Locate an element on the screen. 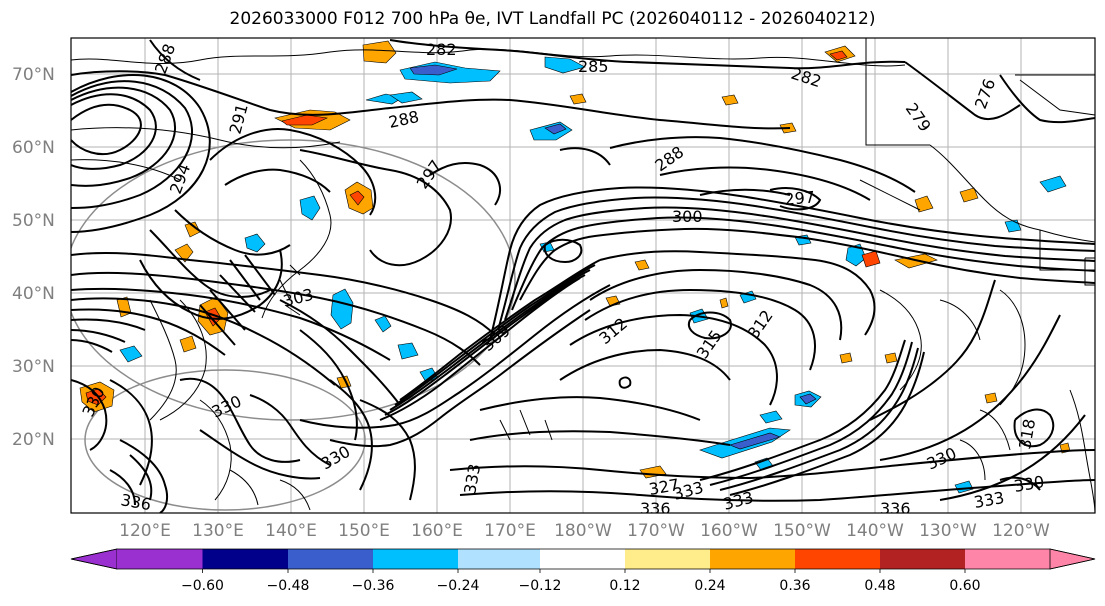  lon-label: 170°E is located at coordinates (510, 531).